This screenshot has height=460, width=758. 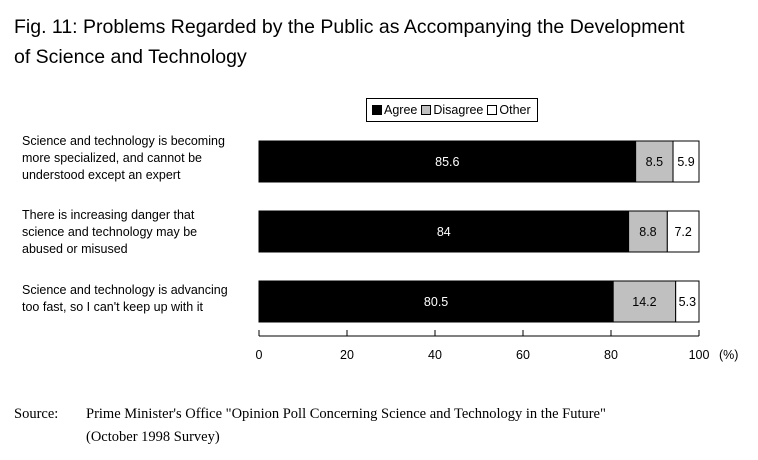 I want to click on x-tick-label-100: 100, so click(x=699, y=355).